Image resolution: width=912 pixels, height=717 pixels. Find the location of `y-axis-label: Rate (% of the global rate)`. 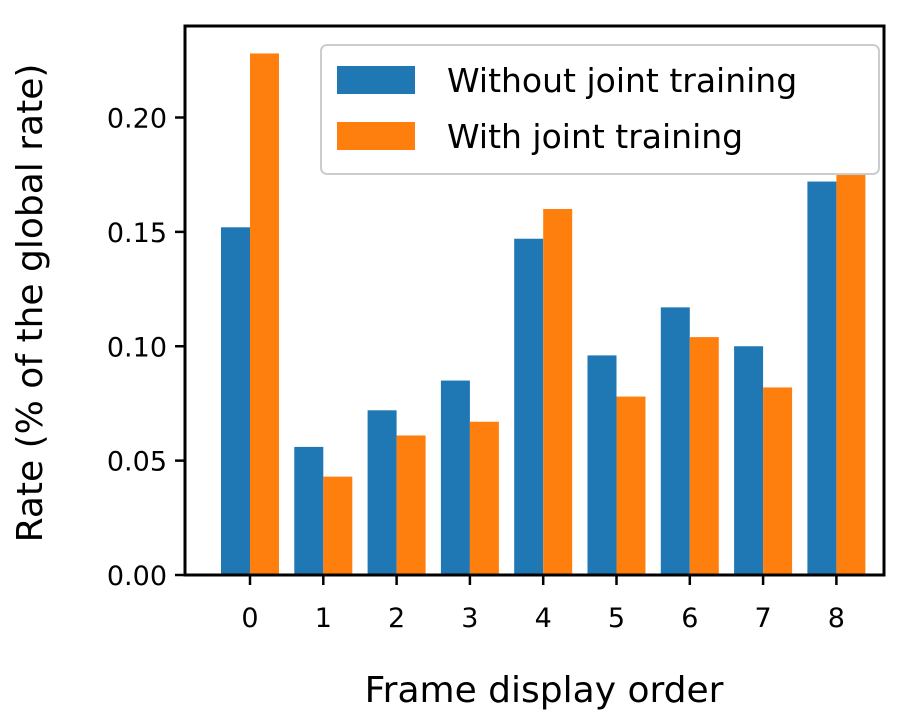

y-axis-label: Rate (% of the global rate) is located at coordinates (30, 303).